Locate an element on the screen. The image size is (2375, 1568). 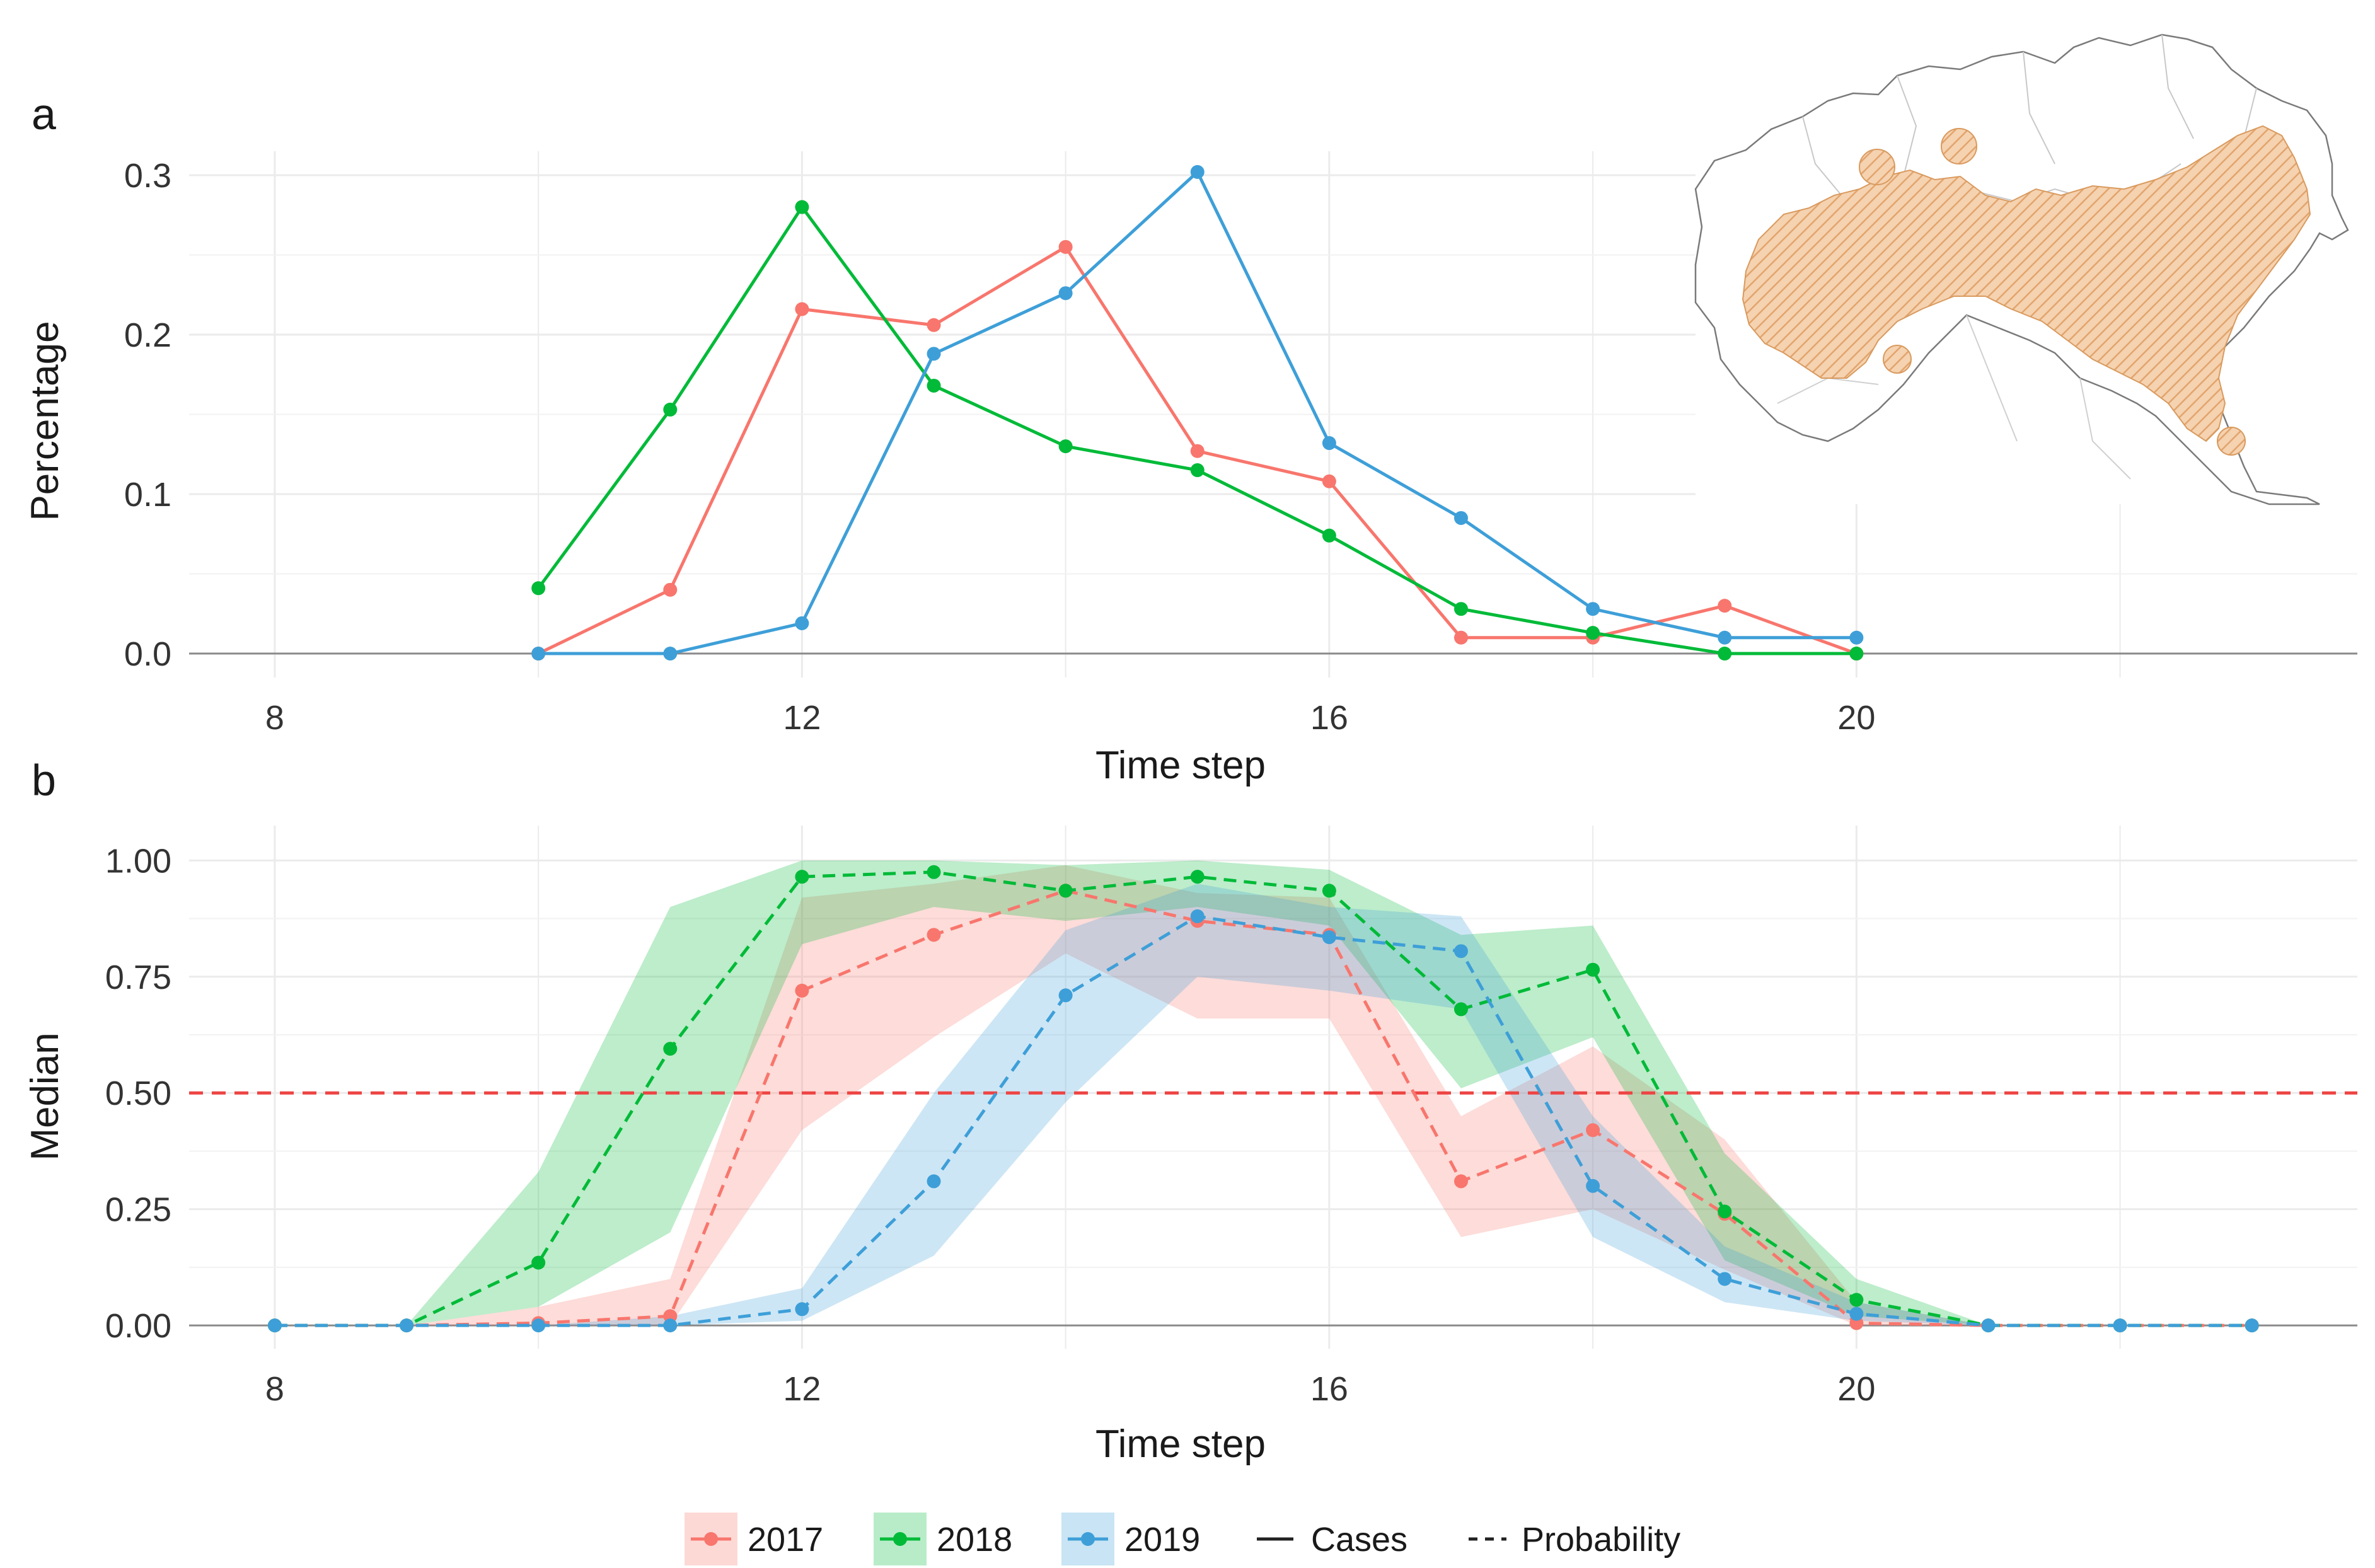
y-tick-label: 0.0 is located at coordinates (147, 654).